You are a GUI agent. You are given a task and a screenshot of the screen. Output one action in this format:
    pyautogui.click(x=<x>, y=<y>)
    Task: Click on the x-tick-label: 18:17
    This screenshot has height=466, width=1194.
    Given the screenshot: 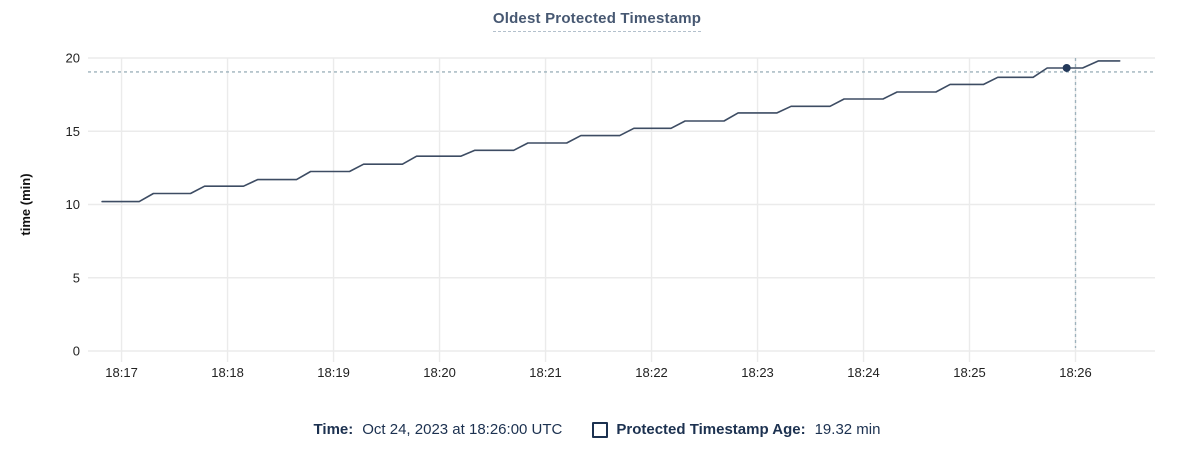 What is the action you would take?
    pyautogui.click(x=121, y=372)
    